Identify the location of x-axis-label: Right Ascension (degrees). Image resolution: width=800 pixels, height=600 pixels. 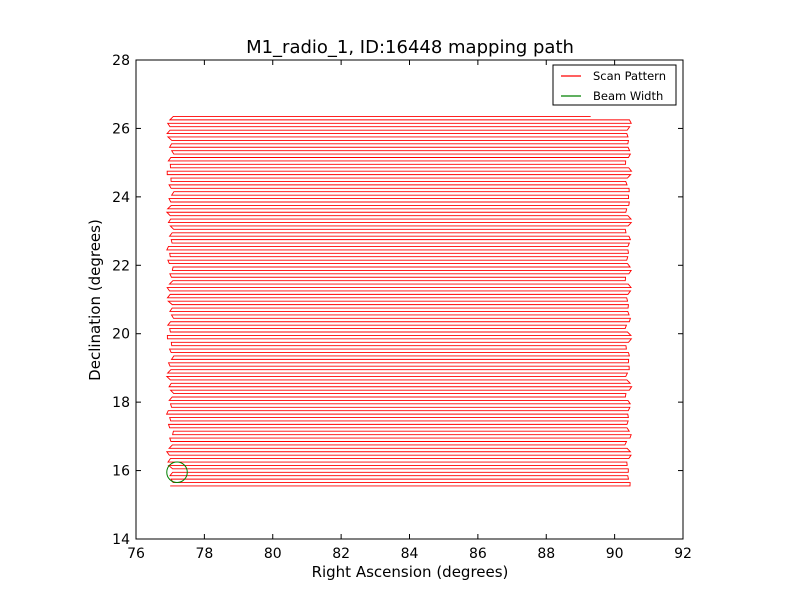
(410, 572).